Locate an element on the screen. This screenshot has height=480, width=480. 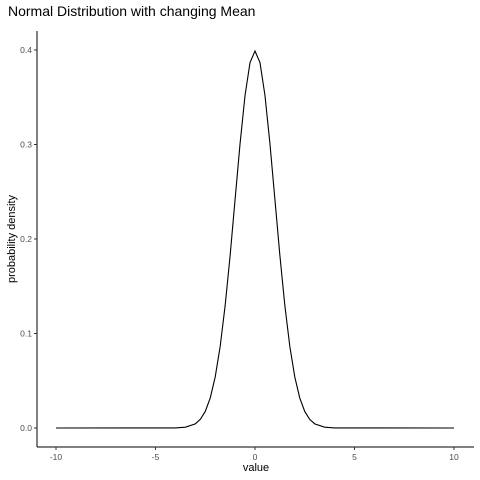
x-tick-label: 5 is located at coordinates (354, 457).